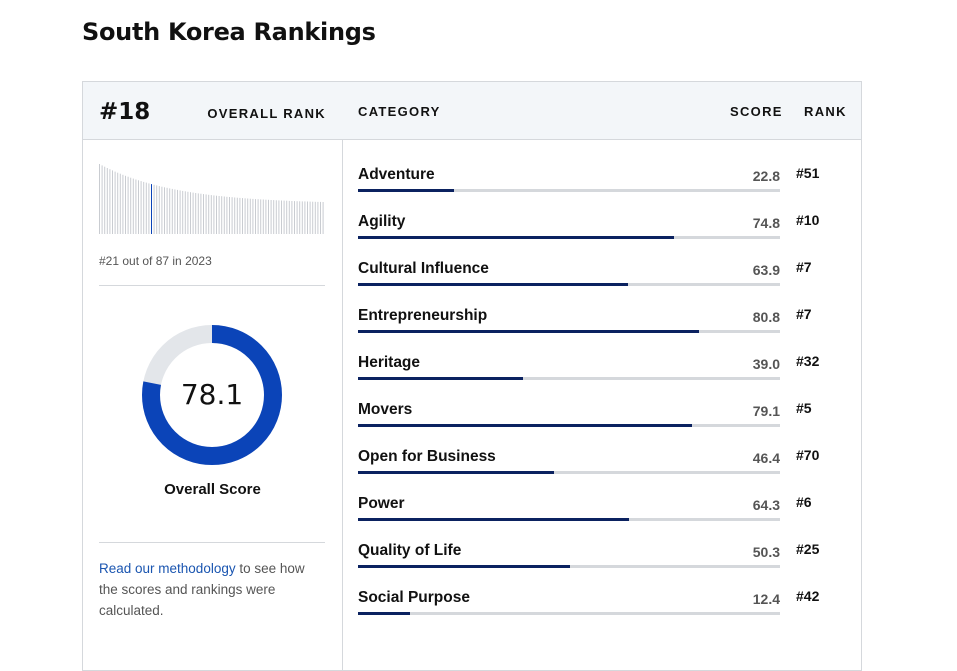 This screenshot has width=957, height=671. What do you see at coordinates (808, 596) in the screenshot?
I see `category-rank: #42` at bounding box center [808, 596].